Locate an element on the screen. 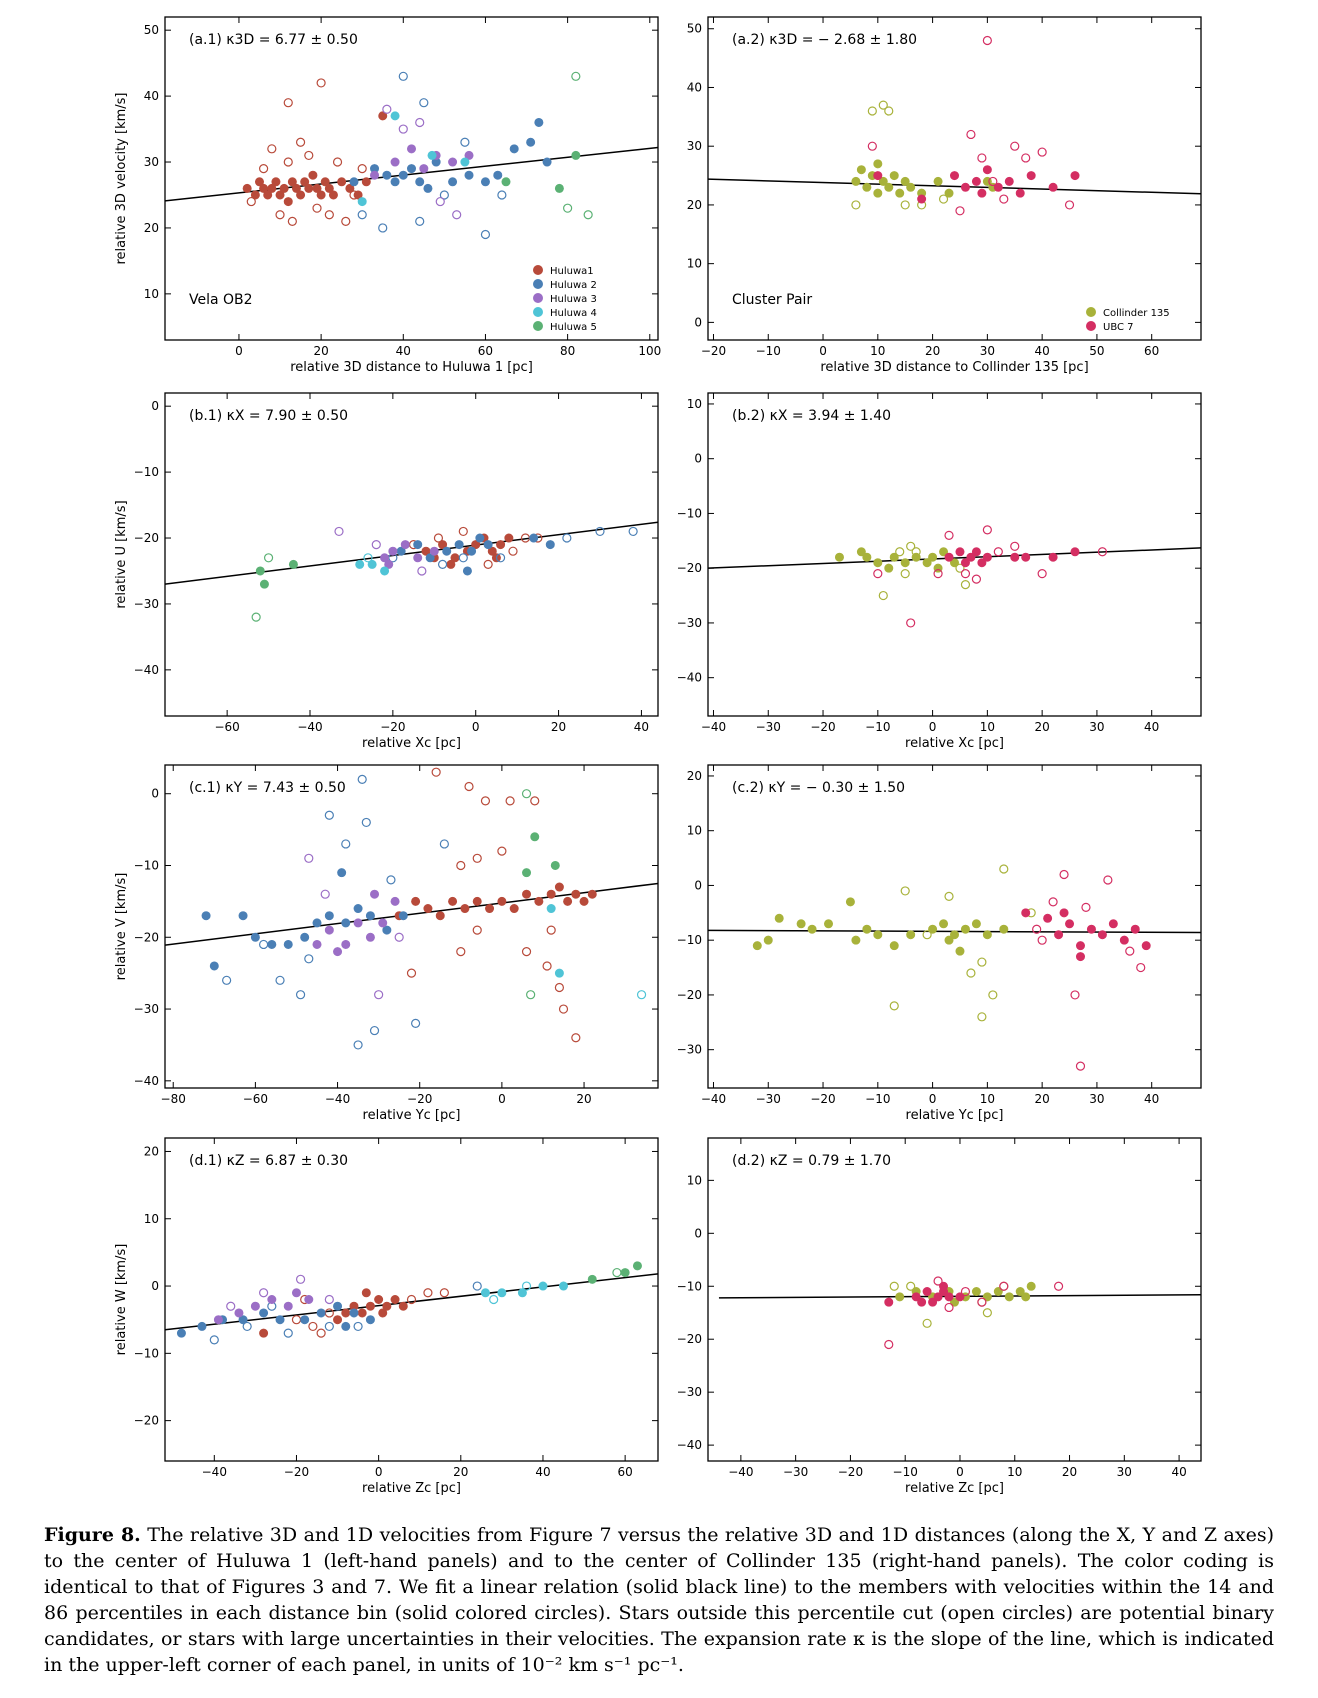 This screenshot has width=1318, height=1698. x-tick-label: 40 is located at coordinates (1151, 1099).